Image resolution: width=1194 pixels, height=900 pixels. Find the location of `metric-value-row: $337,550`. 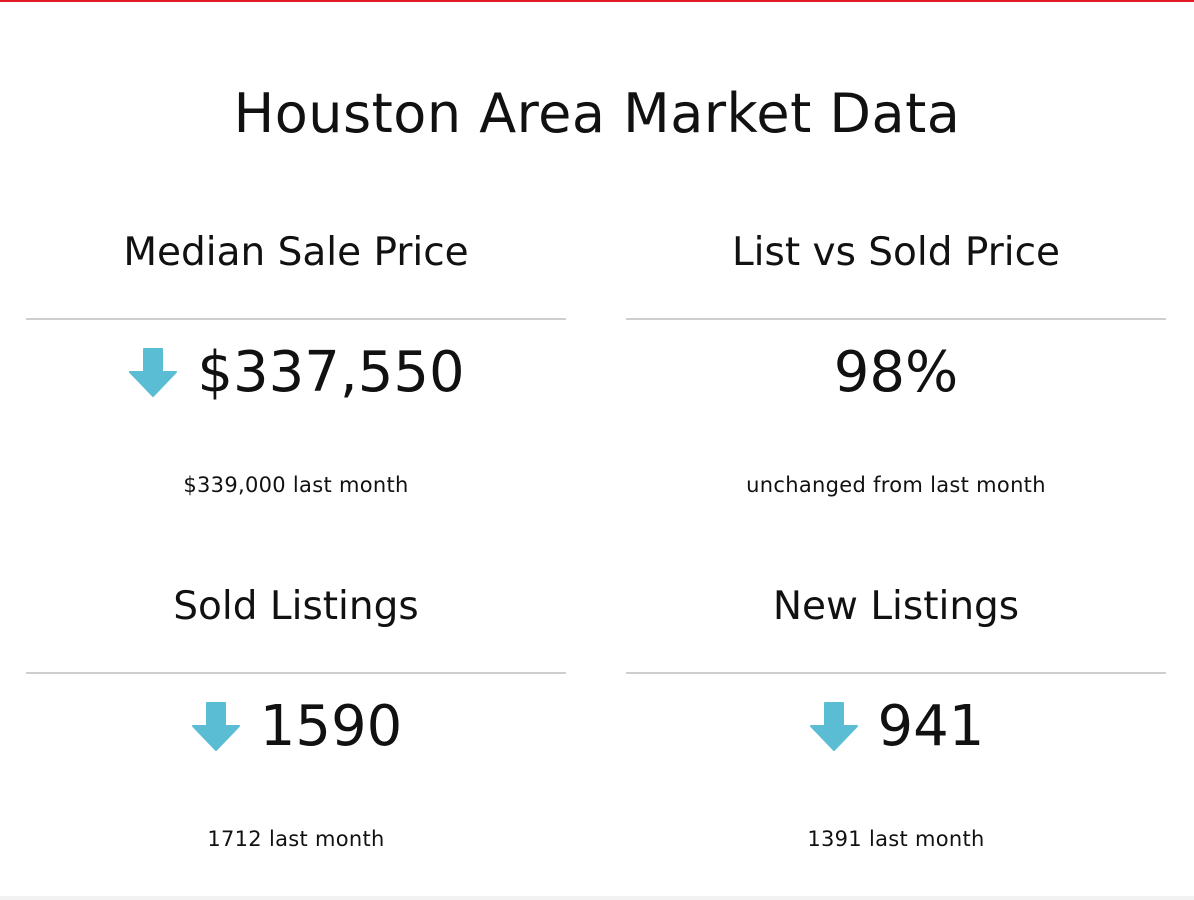

metric-value-row: $337,550 is located at coordinates (296, 373).